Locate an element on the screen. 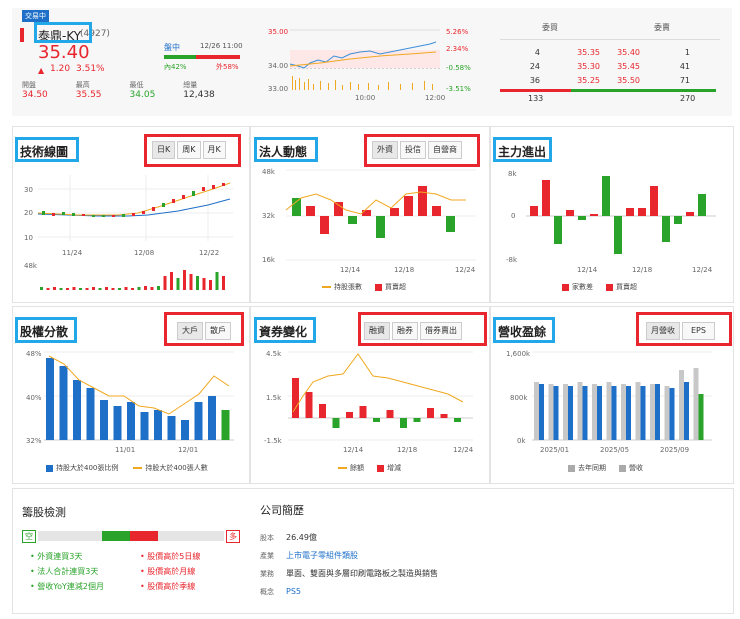 Image resolution: width=740 pixels, height=619 pixels. inst-x-label: 12/24 is located at coordinates (465, 270).